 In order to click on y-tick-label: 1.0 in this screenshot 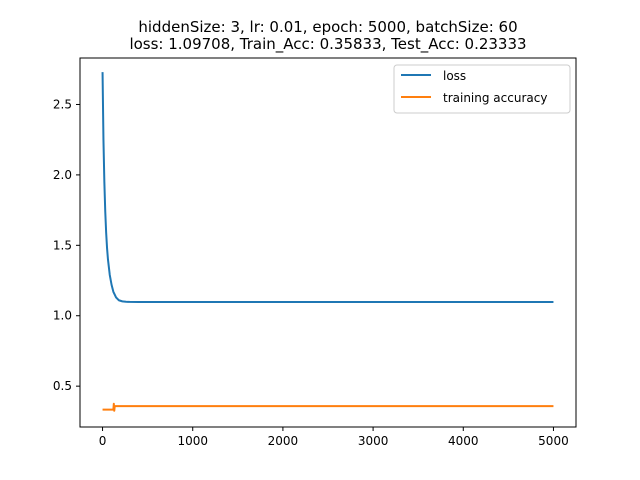, I will do `click(62, 316)`.